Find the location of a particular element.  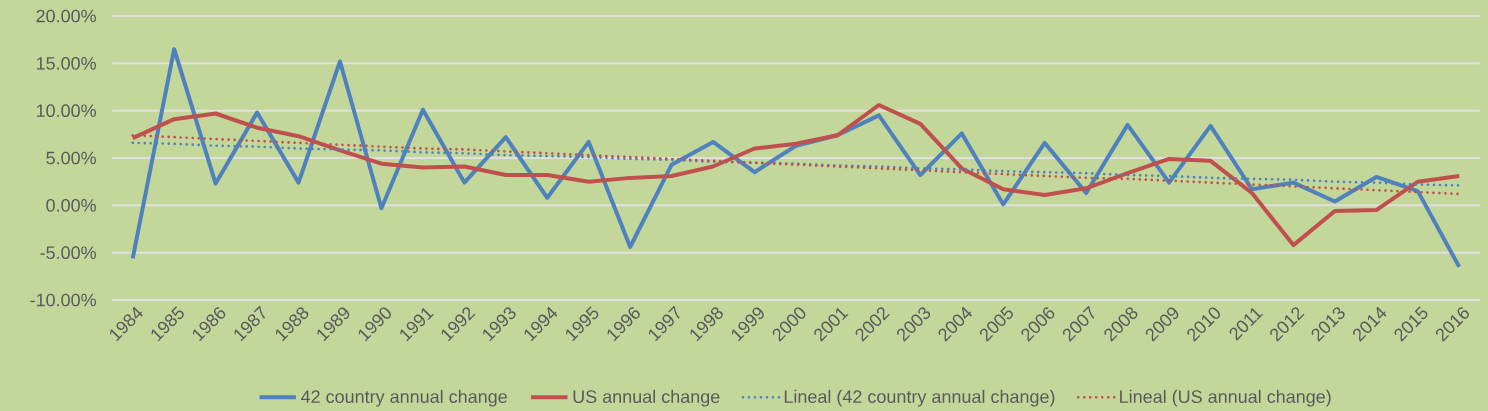

y-tick-label: 5.00% is located at coordinates (71, 158).